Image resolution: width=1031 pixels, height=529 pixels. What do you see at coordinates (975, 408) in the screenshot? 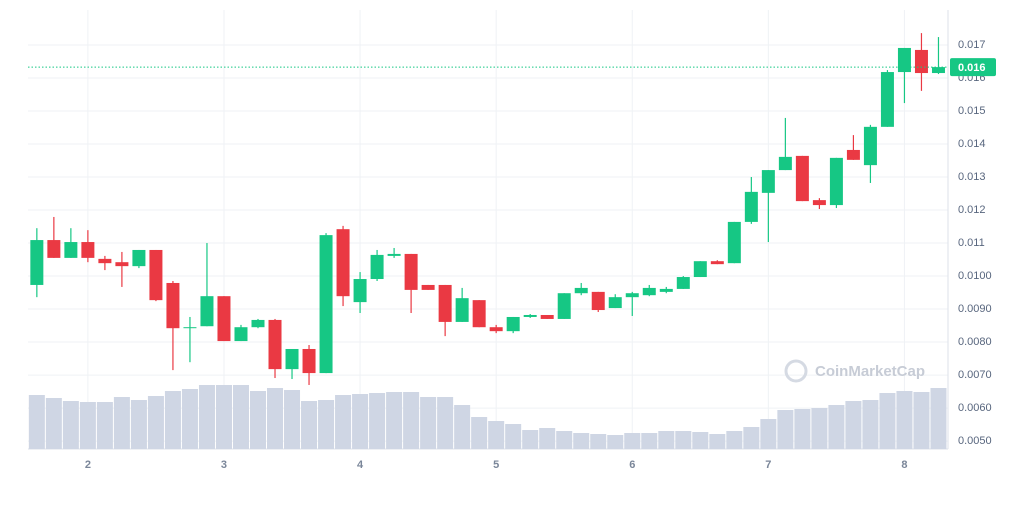
I see `y-tick-label: 0.0060` at bounding box center [975, 408].